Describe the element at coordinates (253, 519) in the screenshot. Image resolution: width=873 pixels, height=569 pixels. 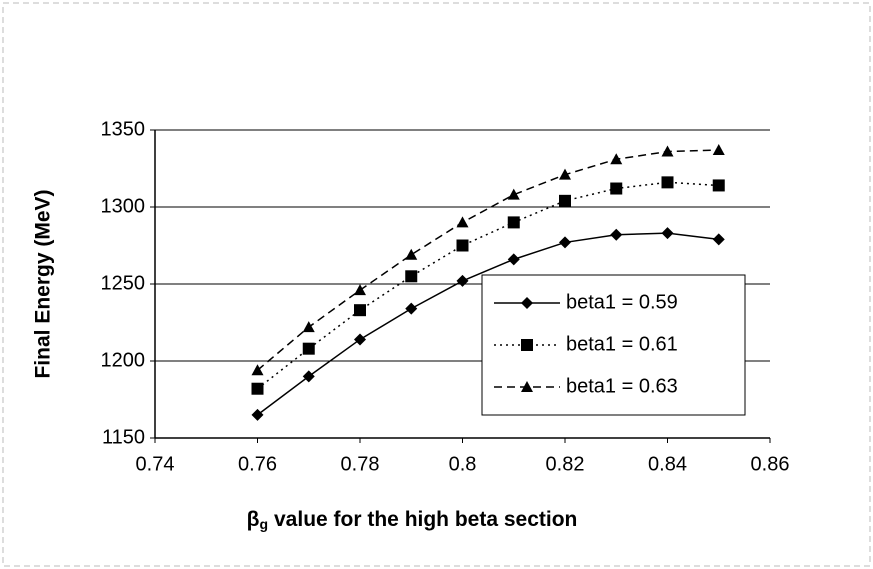
I see `x-axis-symbol: β` at that location.